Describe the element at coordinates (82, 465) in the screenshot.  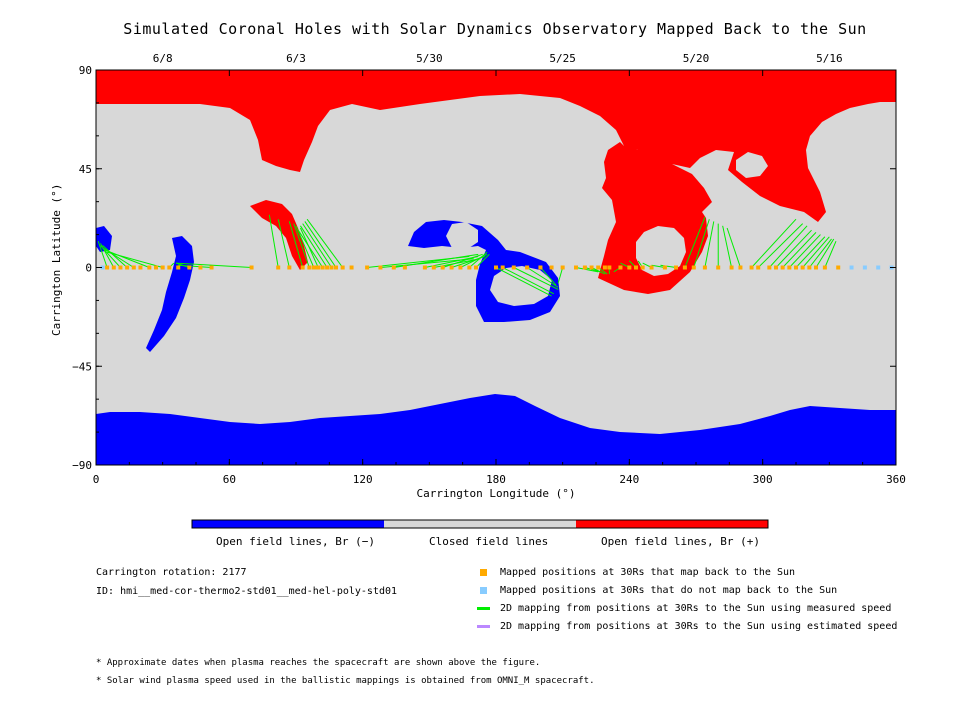
I see `y-tick-label: −90` at that location.